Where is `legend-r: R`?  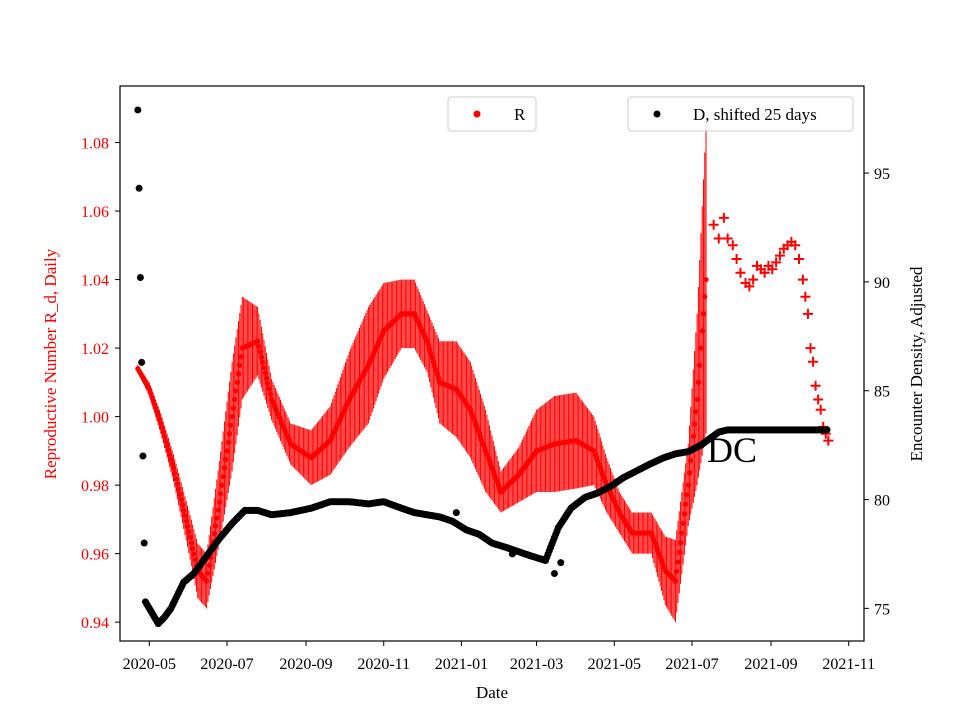 legend-r: R is located at coordinates (492, 114).